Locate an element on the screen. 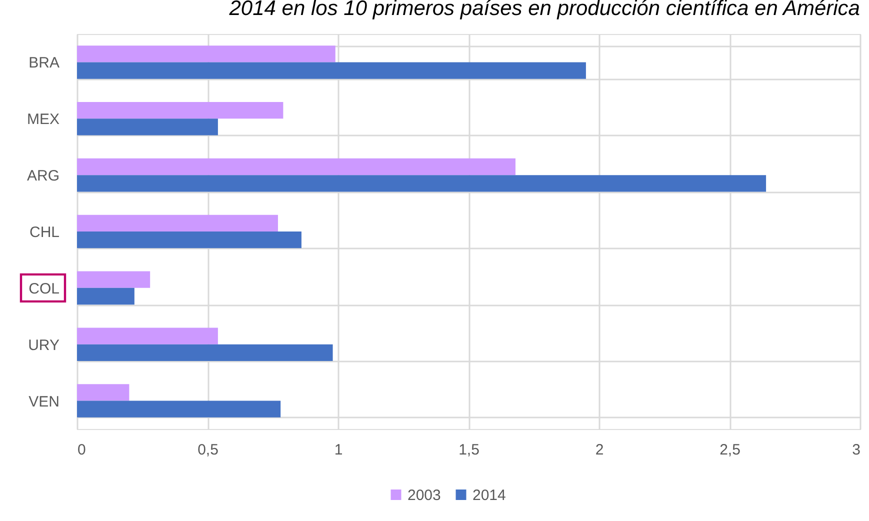 This screenshot has height=521, width=869. x-tick-label: 2,5 is located at coordinates (730, 450).